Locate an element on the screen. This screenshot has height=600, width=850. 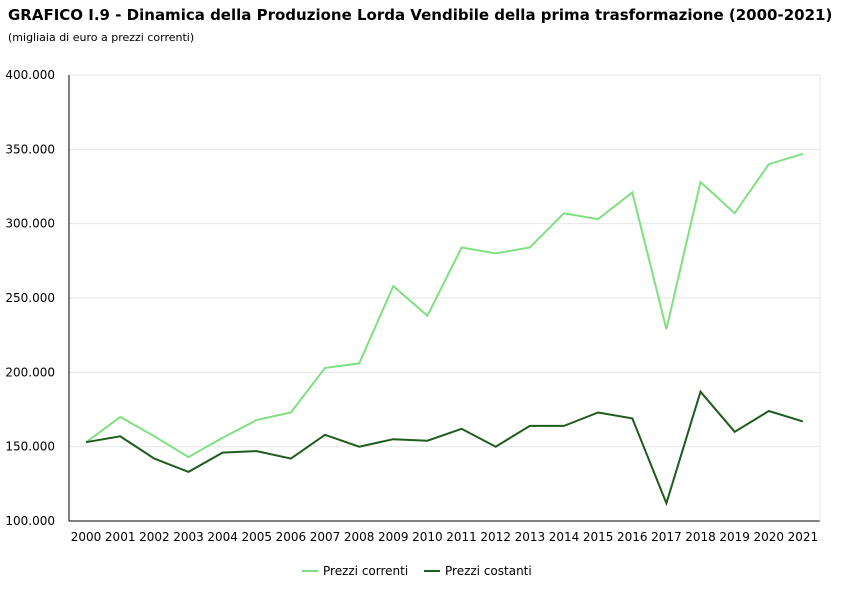
x-tick-label: 2014 is located at coordinates (564, 537).